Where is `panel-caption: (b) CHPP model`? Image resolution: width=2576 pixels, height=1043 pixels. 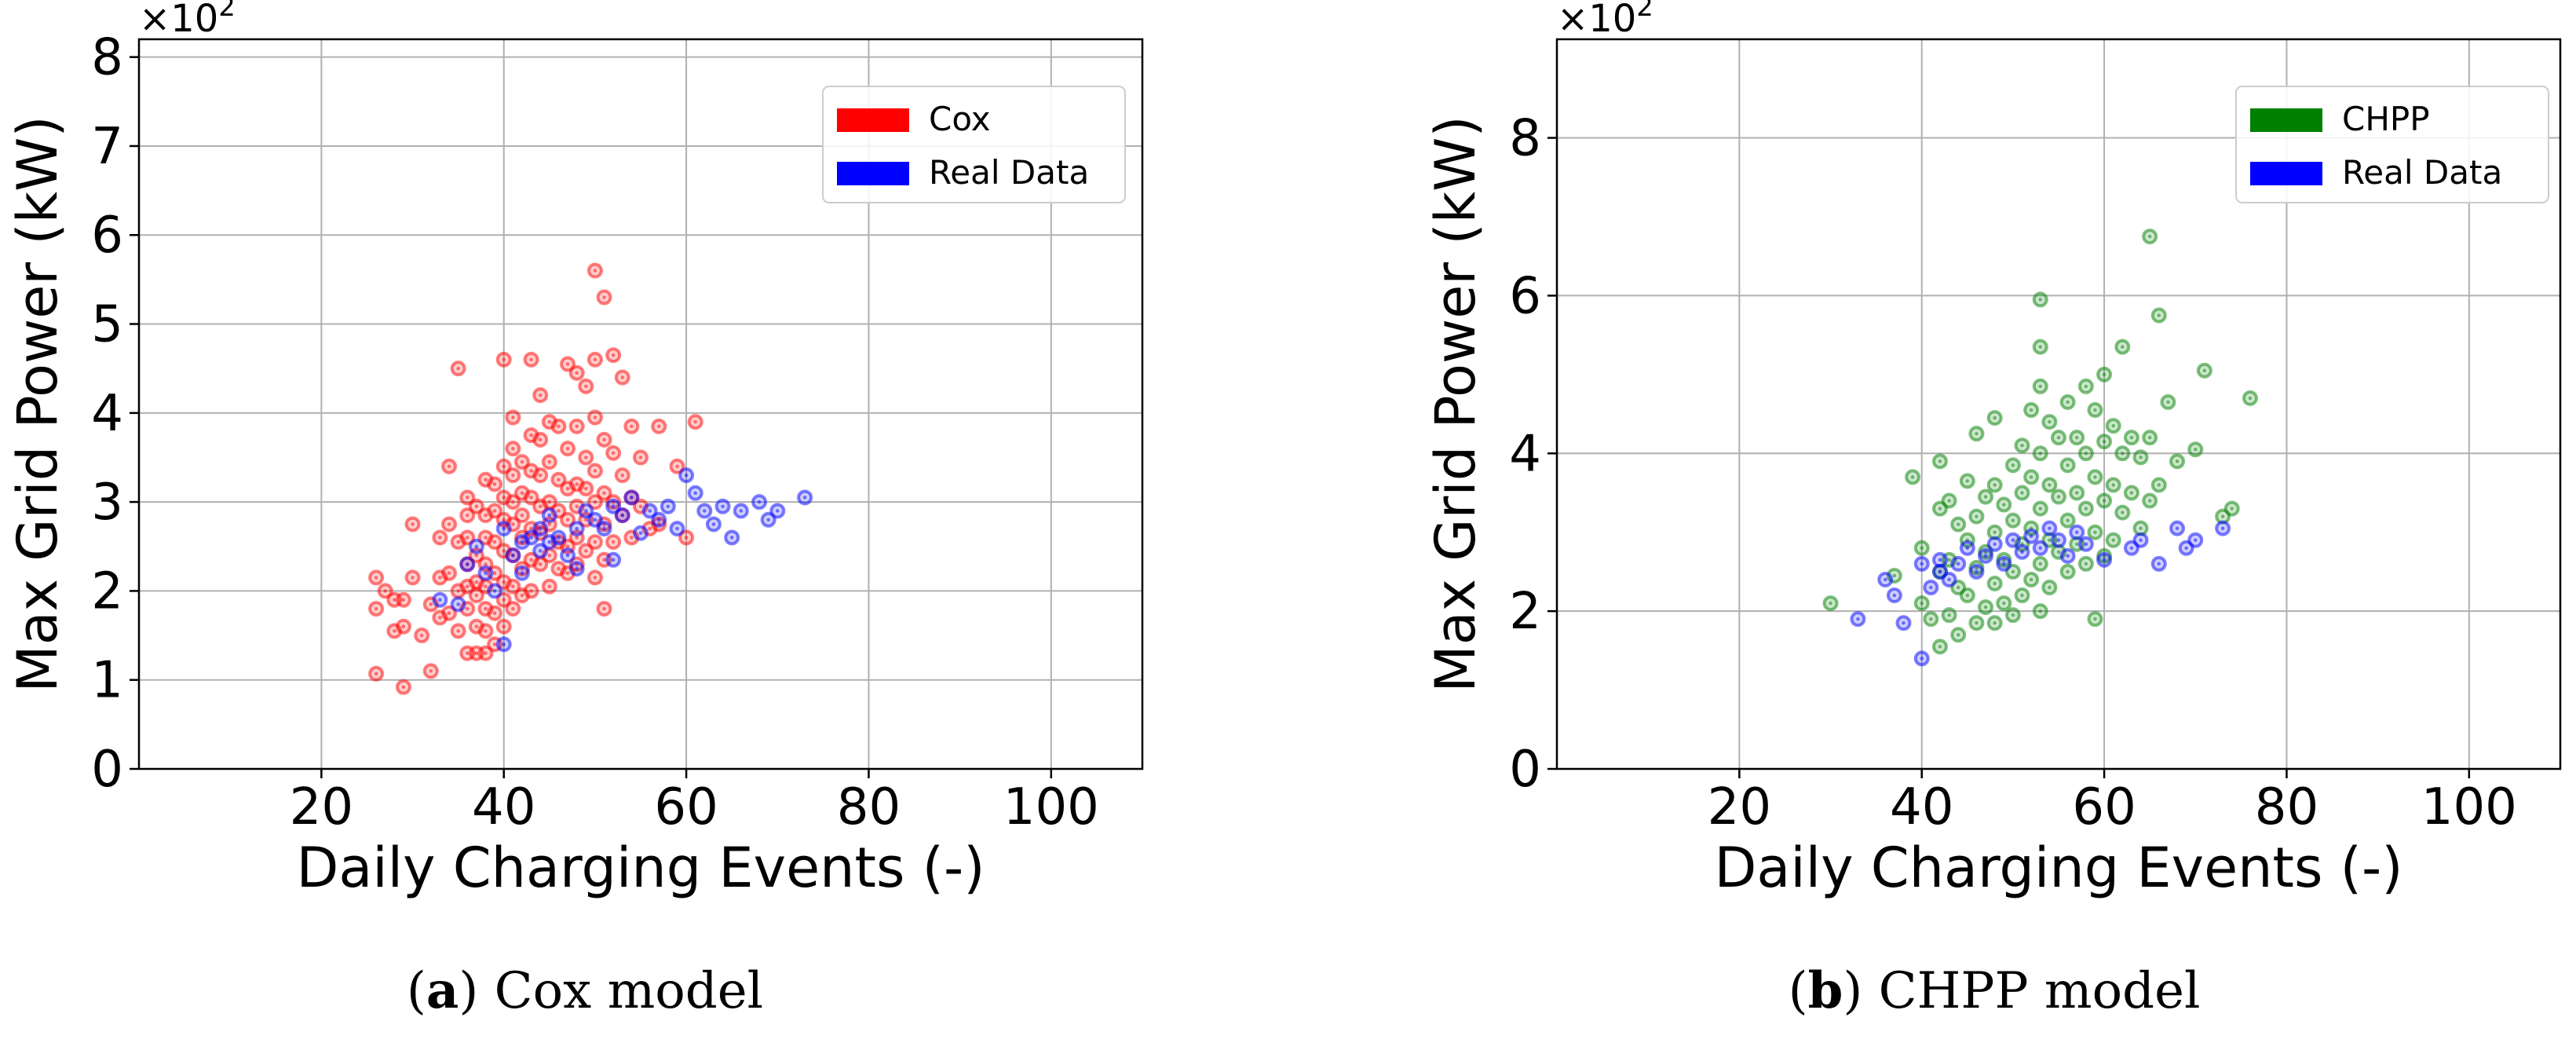 panel-caption: (b) CHPP model is located at coordinates (1995, 990).